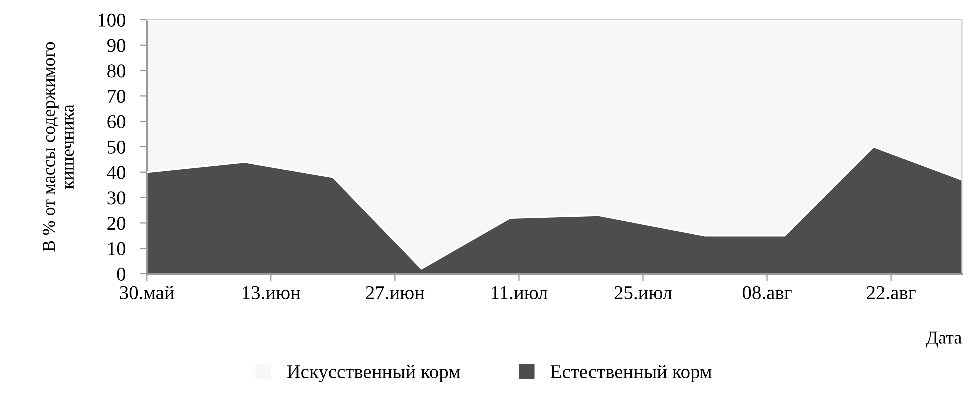  I want to click on legend-label: Естественный корм, so click(631, 373).